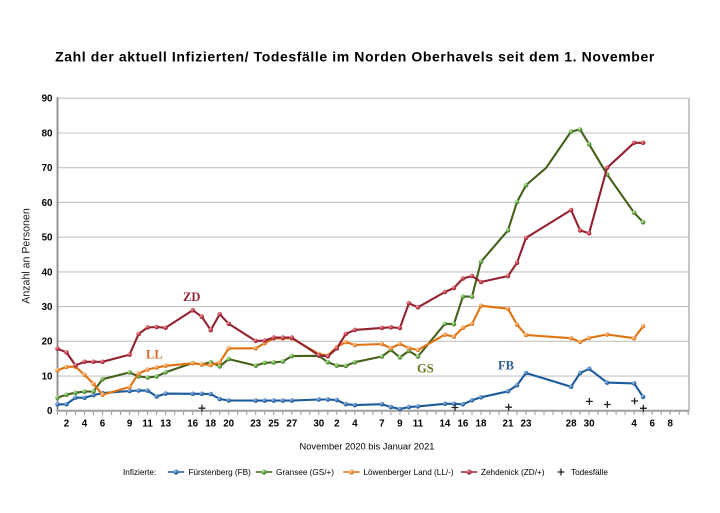 The height and width of the screenshot is (513, 720). What do you see at coordinates (305, 472) in the screenshot?
I see `svg-text: Gransee (GS/+)` at bounding box center [305, 472].